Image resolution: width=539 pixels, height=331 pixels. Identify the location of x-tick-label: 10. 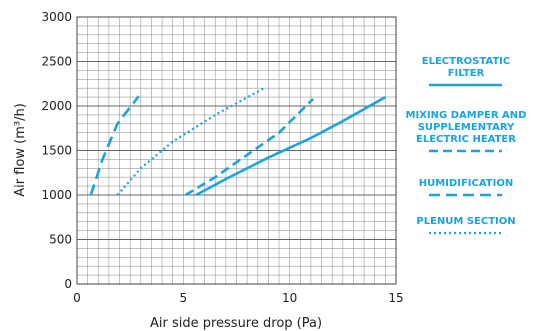
(289, 298).